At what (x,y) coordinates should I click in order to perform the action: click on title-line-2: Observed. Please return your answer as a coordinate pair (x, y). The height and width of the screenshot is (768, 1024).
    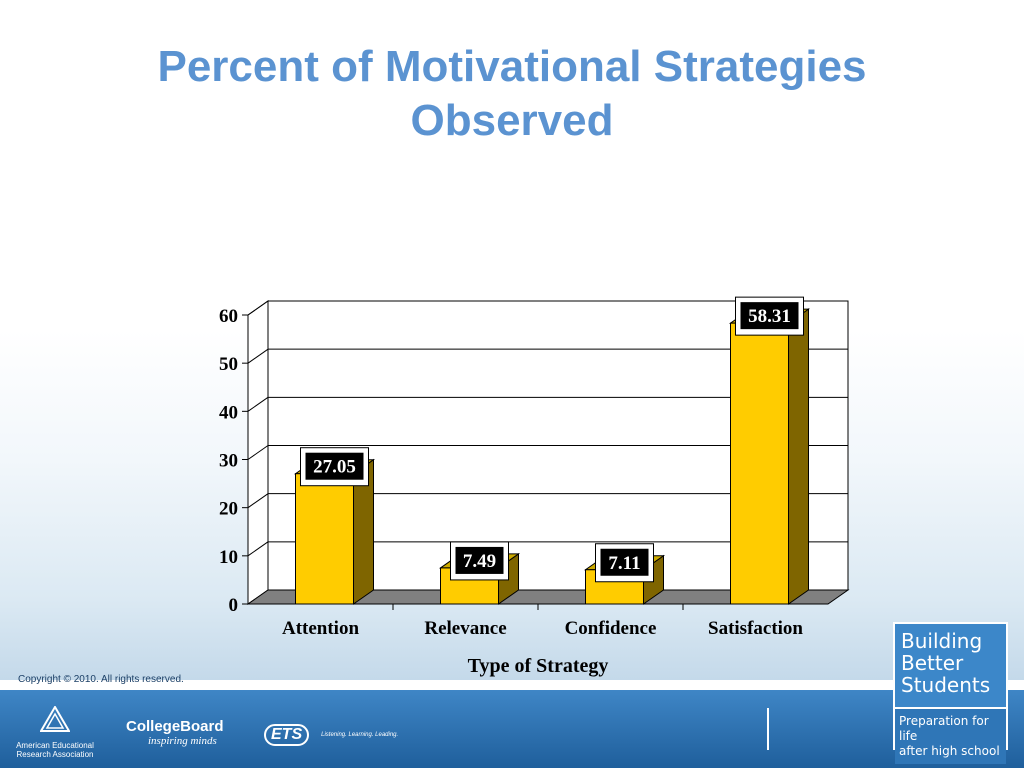
    Looking at the image, I should click on (512, 120).